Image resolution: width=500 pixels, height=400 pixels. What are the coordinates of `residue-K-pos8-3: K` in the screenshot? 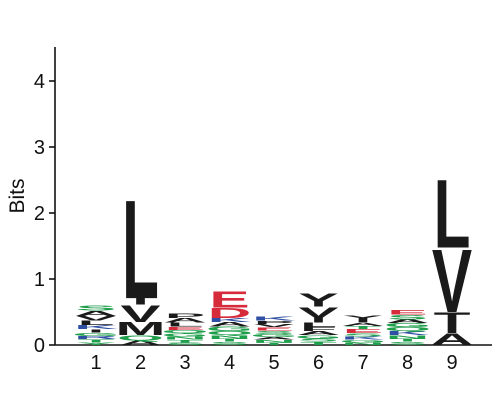 It's located at (408, 333).